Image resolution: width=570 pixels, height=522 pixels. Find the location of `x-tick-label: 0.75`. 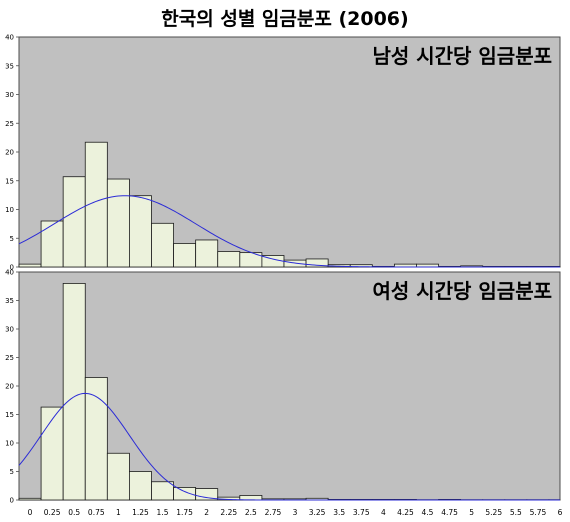

x-tick-label: 0.75 is located at coordinates (96, 512).